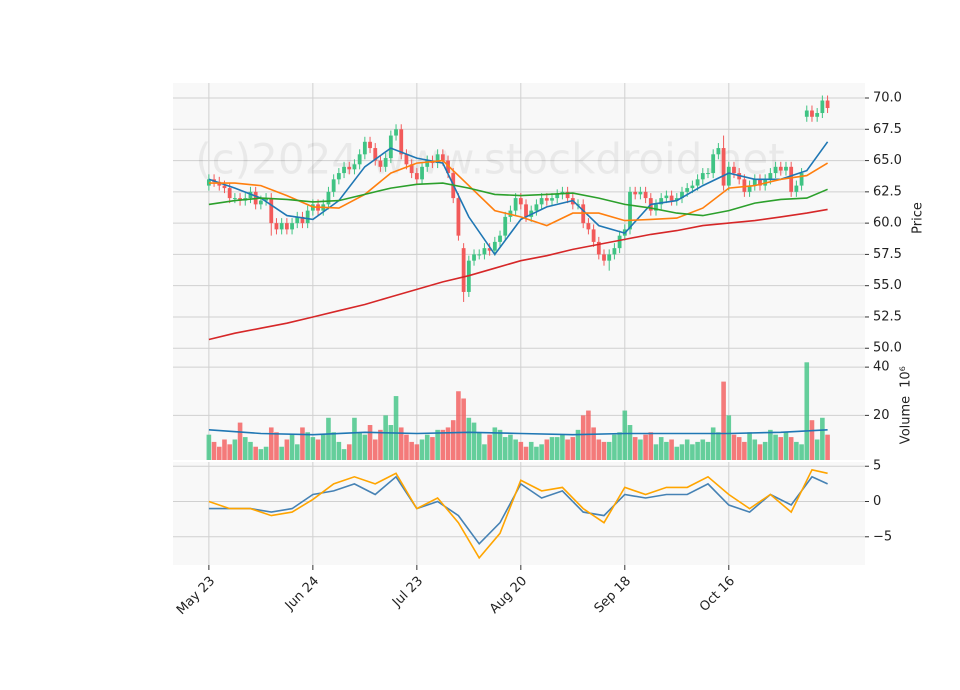  Describe the element at coordinates (717, 594) in the screenshot. I see `x-tick-label: Oct 16` at that location.